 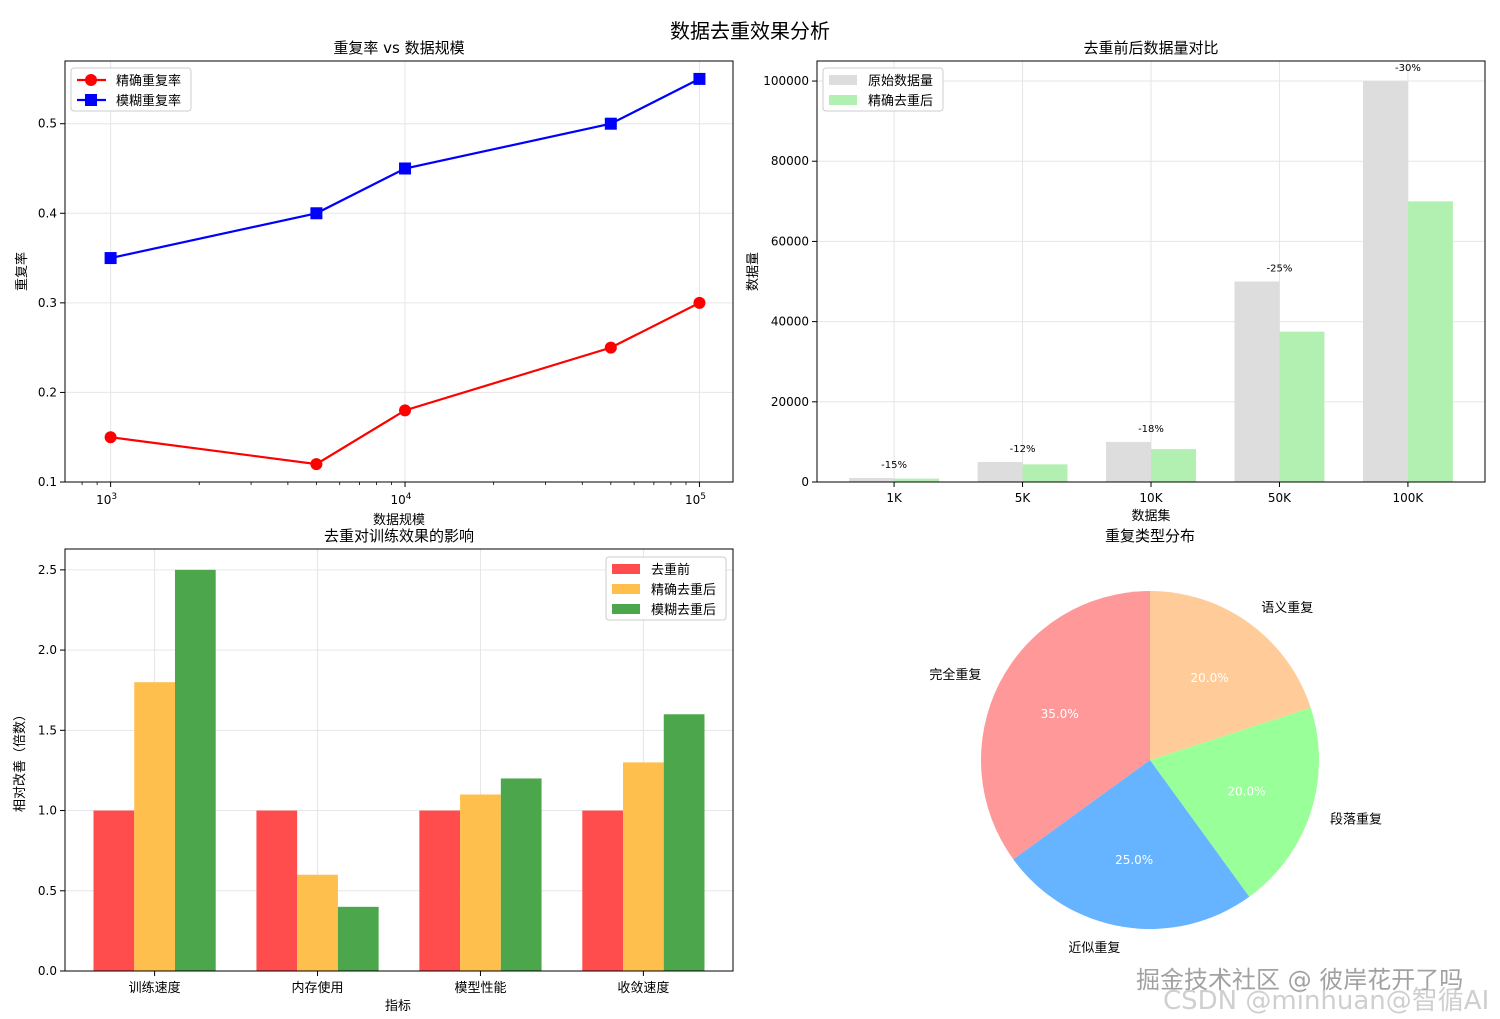 What do you see at coordinates (1094, 948) in the screenshot?
I see `pie-label: 近似重复` at bounding box center [1094, 948].